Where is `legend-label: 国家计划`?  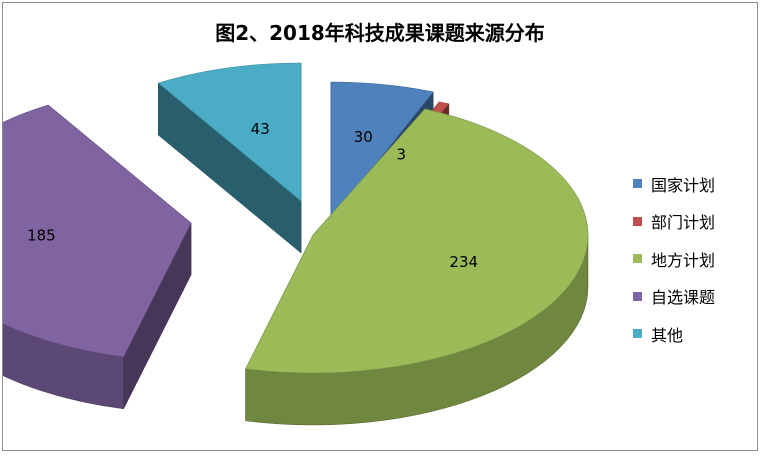 legend-label: 国家计划 is located at coordinates (683, 185).